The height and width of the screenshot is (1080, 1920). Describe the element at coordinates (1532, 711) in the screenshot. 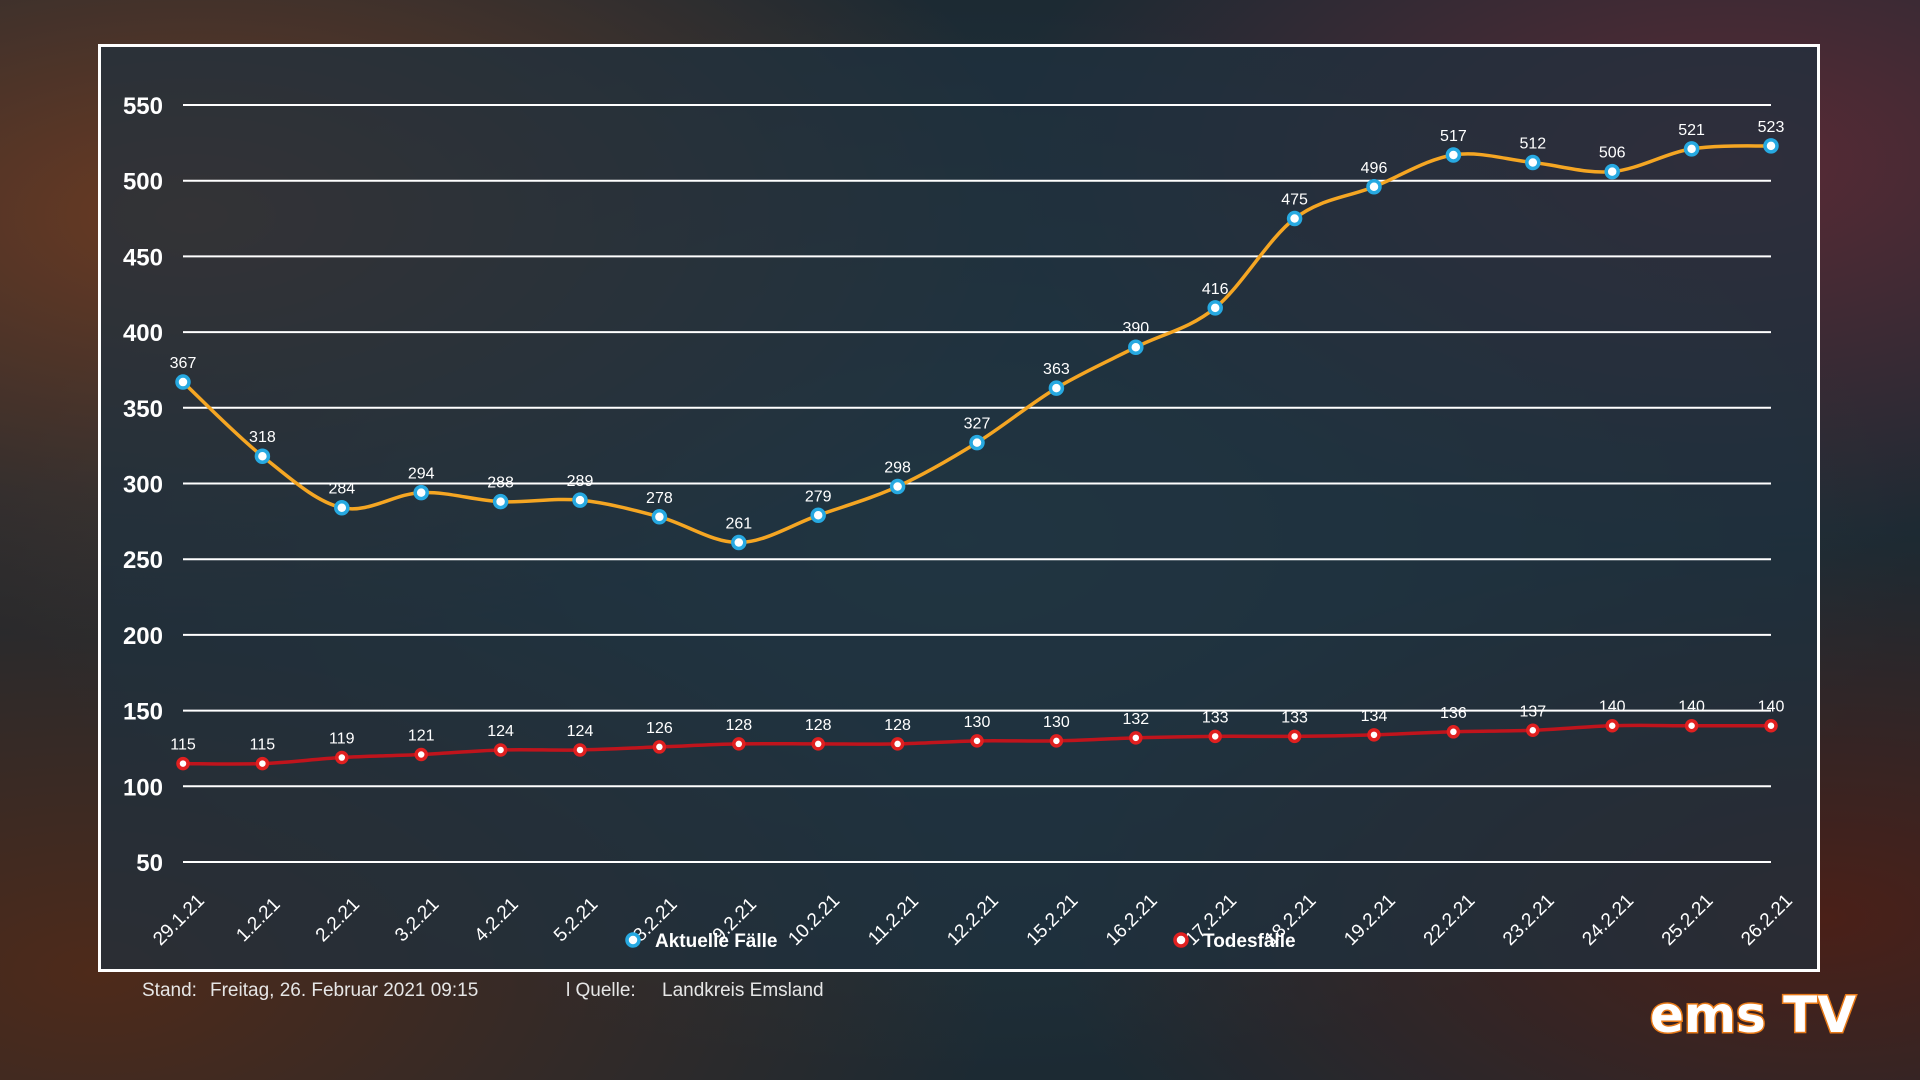

I see `data-label-todesfaelle: 137` at that location.